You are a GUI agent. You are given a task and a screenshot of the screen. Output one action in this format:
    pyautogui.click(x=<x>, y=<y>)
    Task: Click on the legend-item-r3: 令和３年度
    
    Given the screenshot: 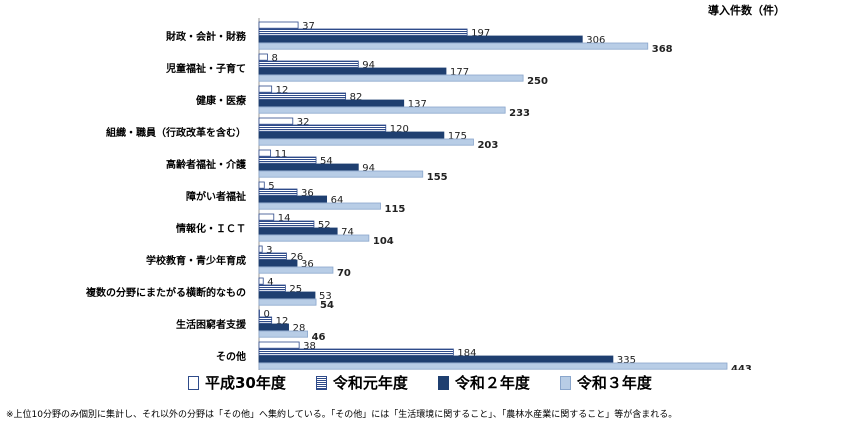 What is the action you would take?
    pyautogui.click(x=605, y=382)
    